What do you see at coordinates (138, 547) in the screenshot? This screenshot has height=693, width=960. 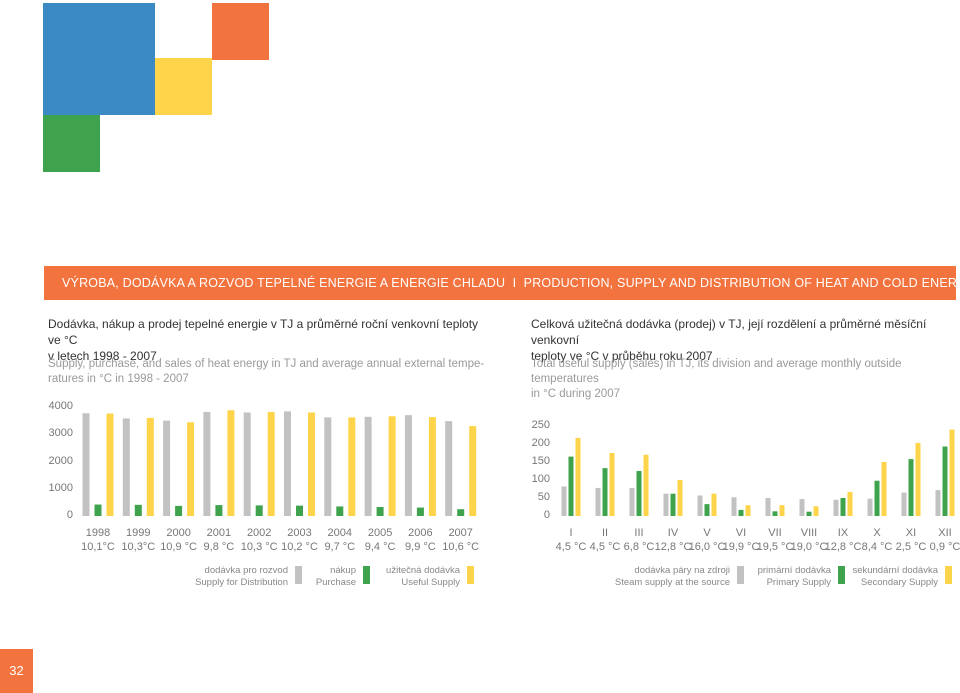 I see `x-temperature-label: 10,3°C` at bounding box center [138, 547].